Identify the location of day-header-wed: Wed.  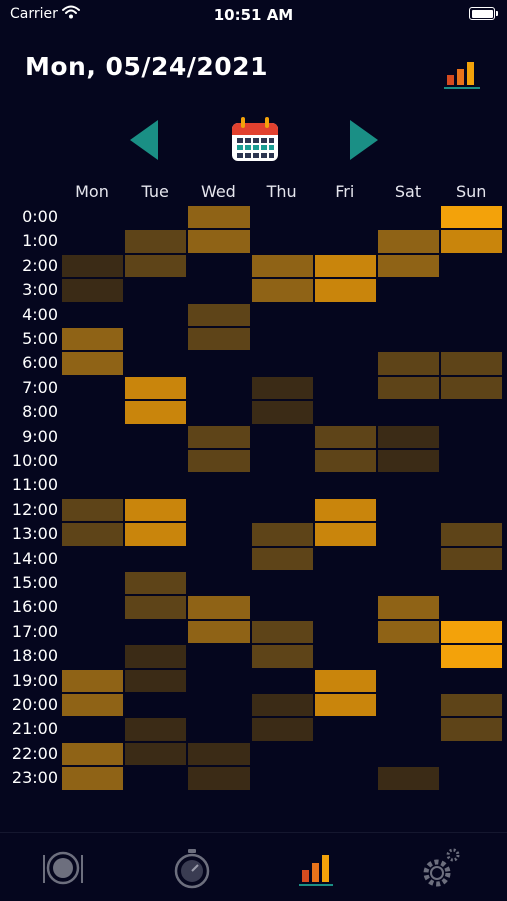
(218, 191).